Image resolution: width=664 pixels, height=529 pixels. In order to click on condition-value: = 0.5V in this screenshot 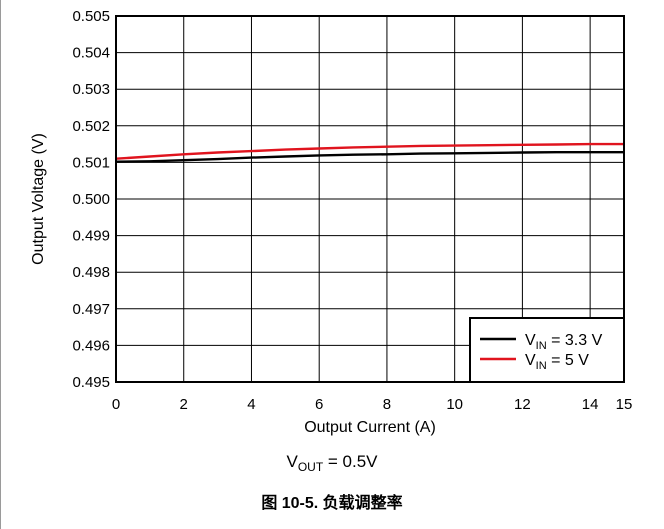, I will do `click(350, 461)`.